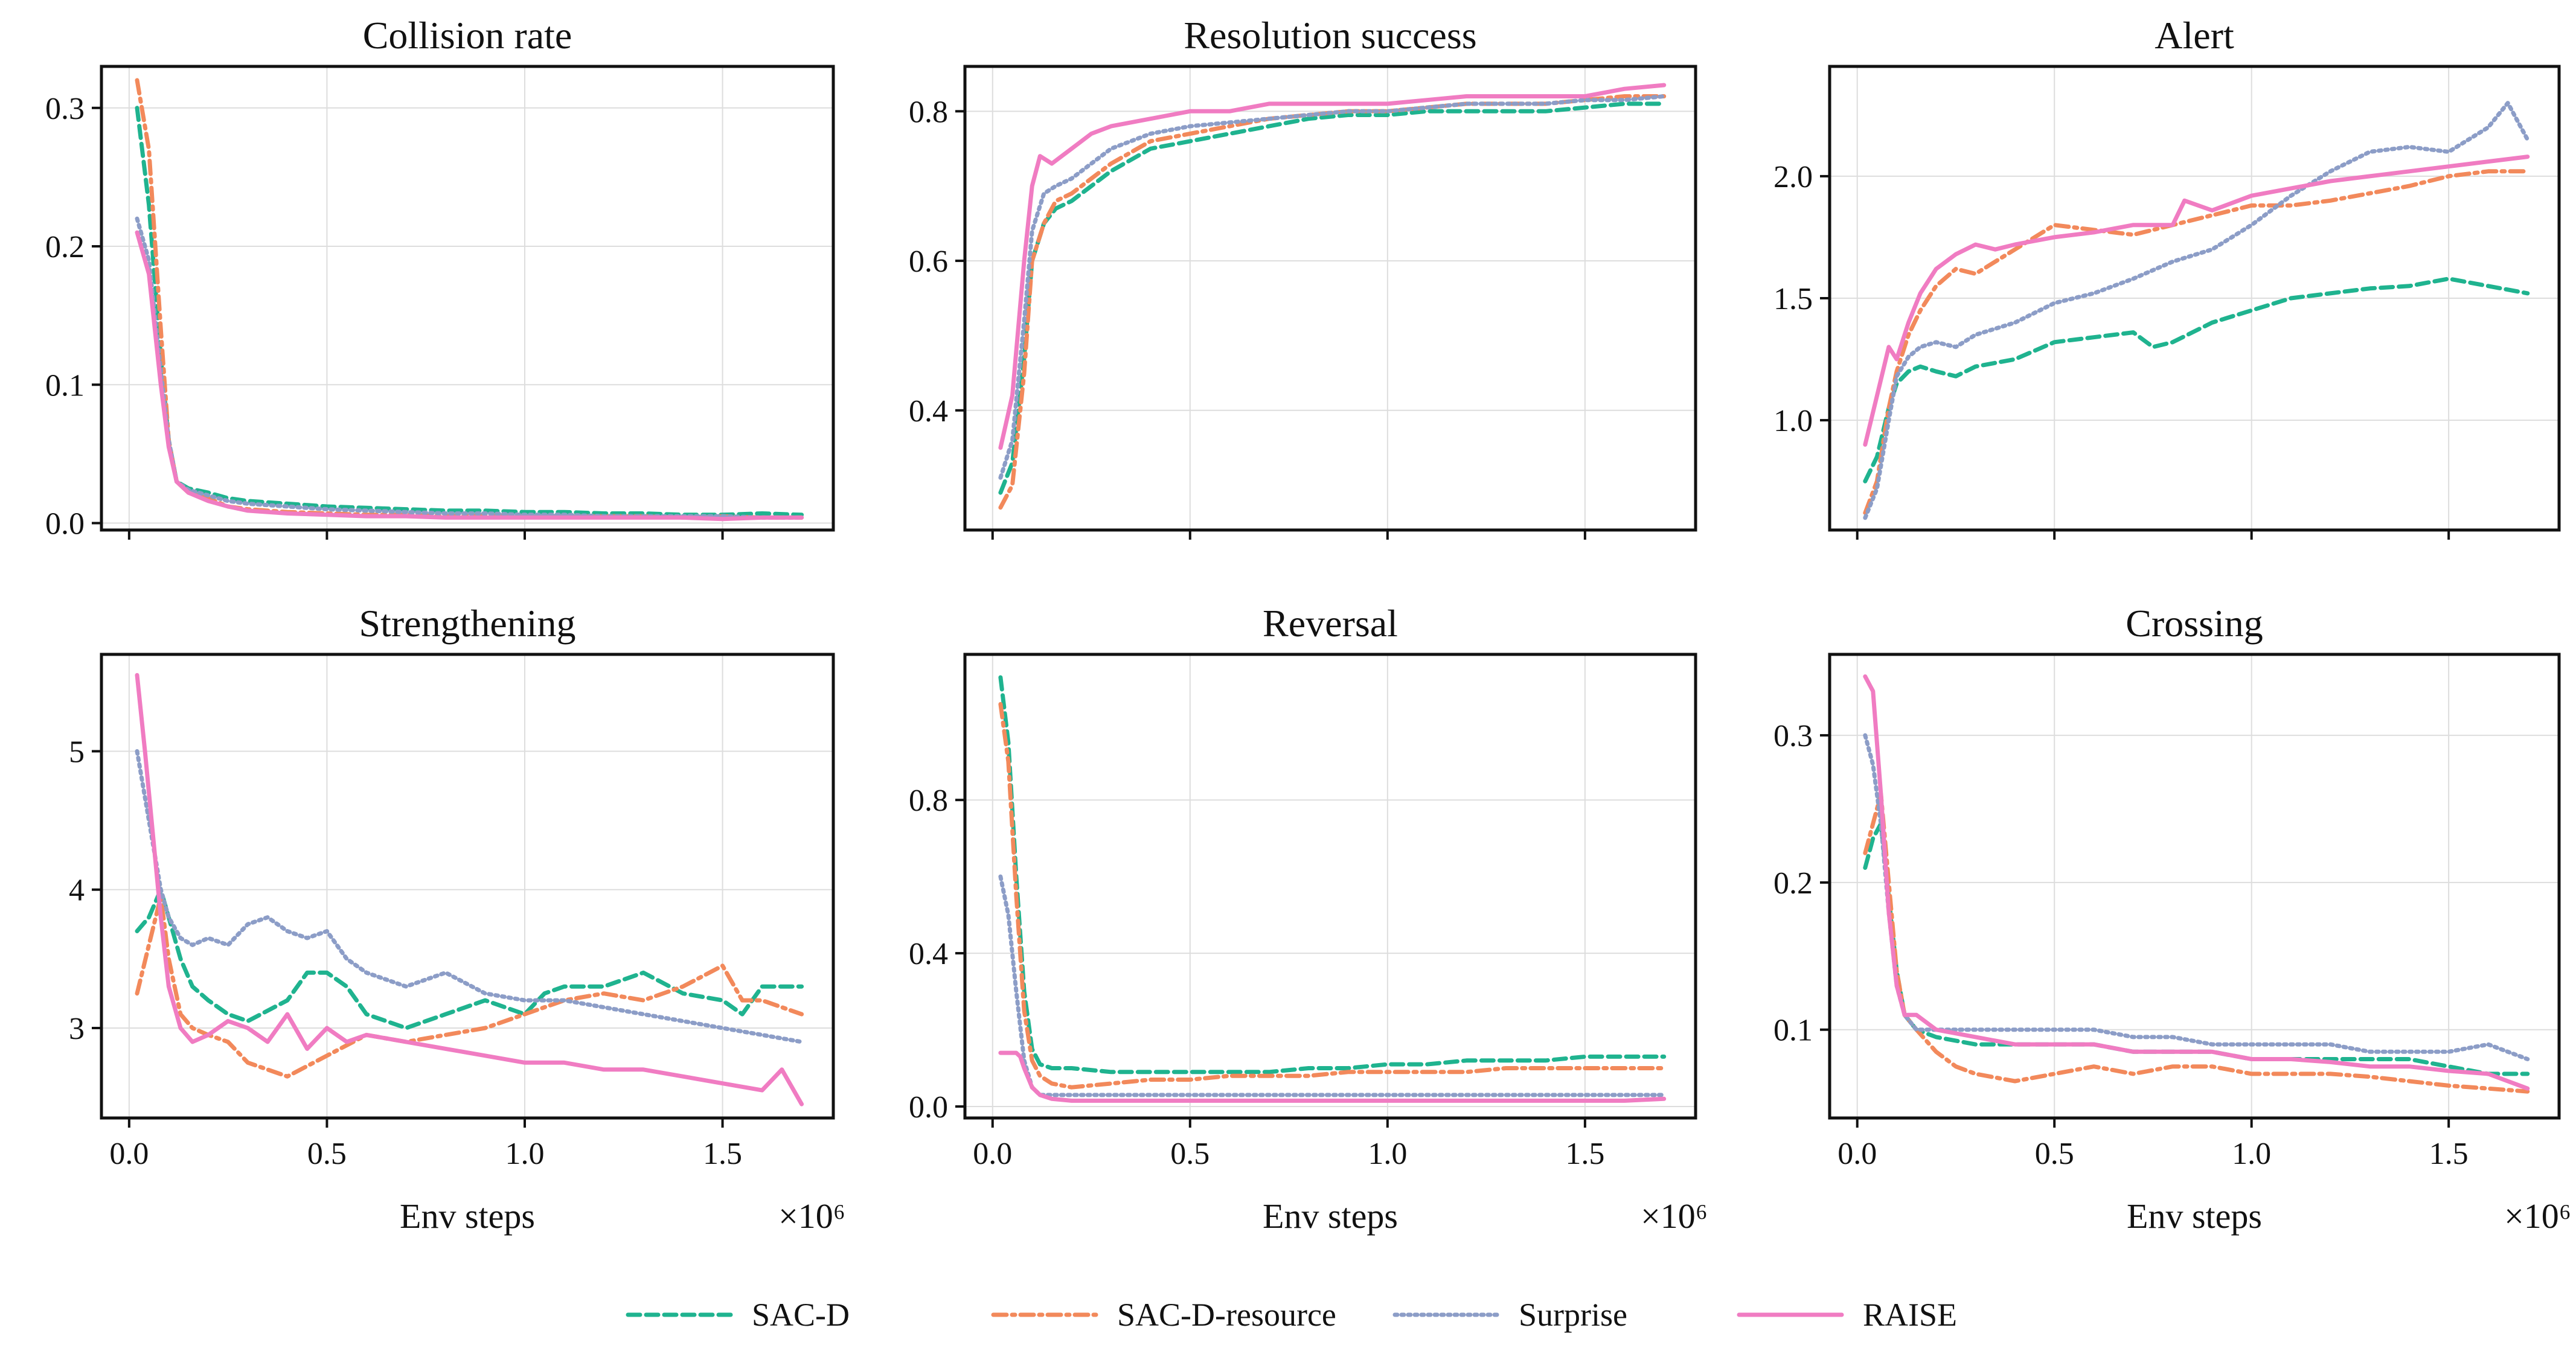  What do you see at coordinates (1509, 1315) in the screenshot?
I see `legend-item-surprise: Surprise` at bounding box center [1509, 1315].